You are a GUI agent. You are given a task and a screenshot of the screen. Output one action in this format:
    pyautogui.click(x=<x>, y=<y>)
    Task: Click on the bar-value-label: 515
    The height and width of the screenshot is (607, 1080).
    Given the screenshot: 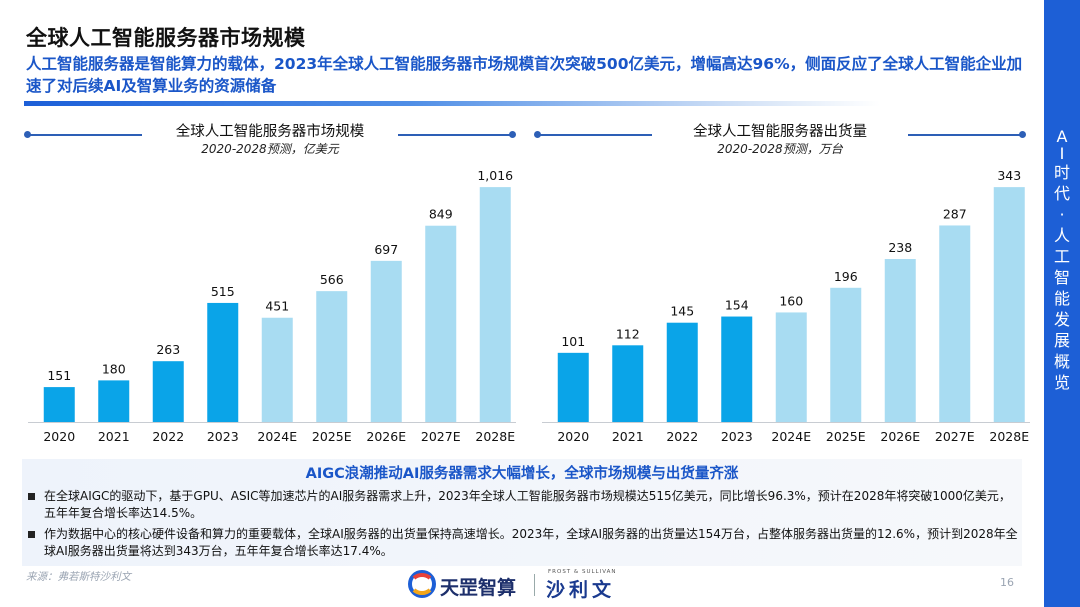 What is the action you would take?
    pyautogui.click(x=223, y=291)
    